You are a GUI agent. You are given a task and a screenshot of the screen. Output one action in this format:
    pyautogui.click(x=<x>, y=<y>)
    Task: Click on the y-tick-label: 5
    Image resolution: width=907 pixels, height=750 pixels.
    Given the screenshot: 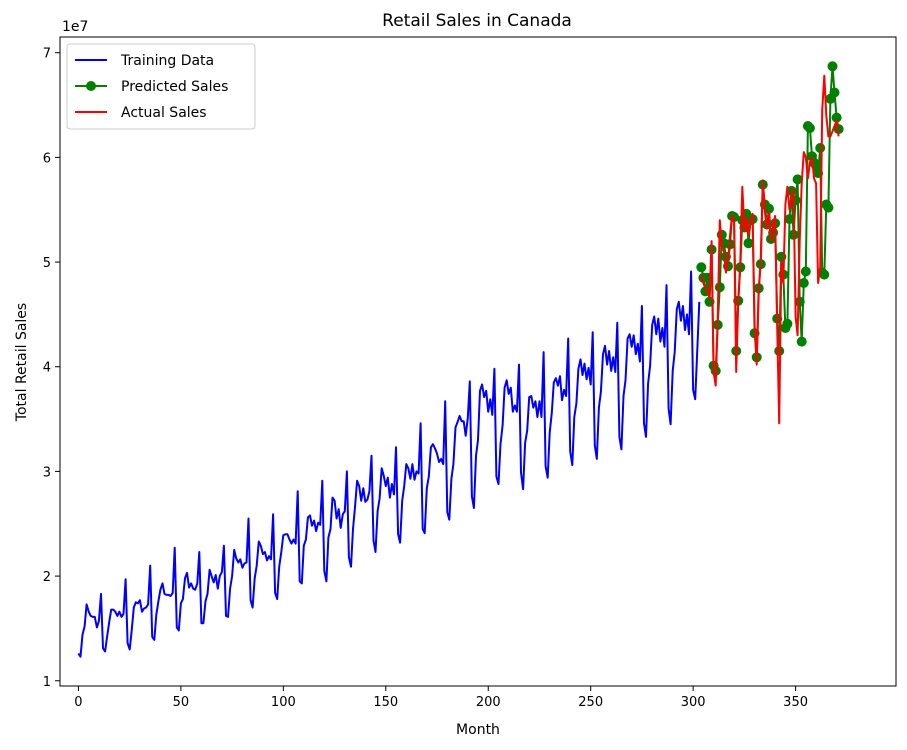 What is the action you would take?
    pyautogui.click(x=47, y=263)
    